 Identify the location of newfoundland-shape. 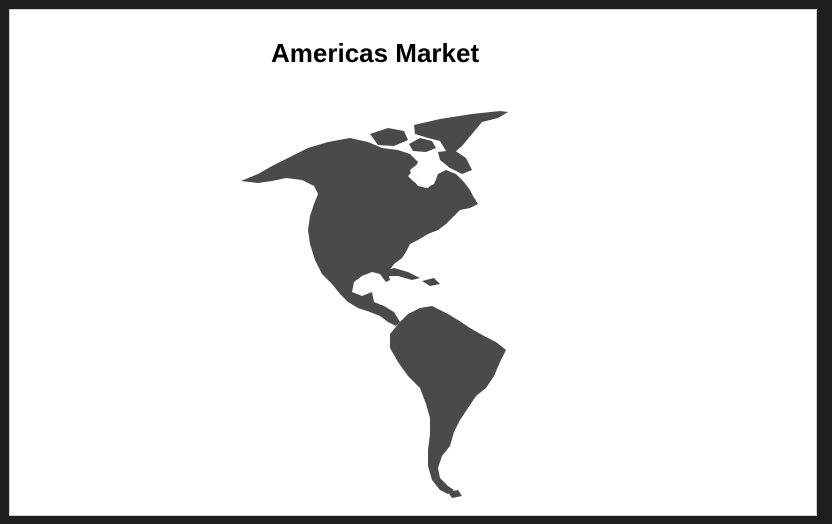
(469, 200).